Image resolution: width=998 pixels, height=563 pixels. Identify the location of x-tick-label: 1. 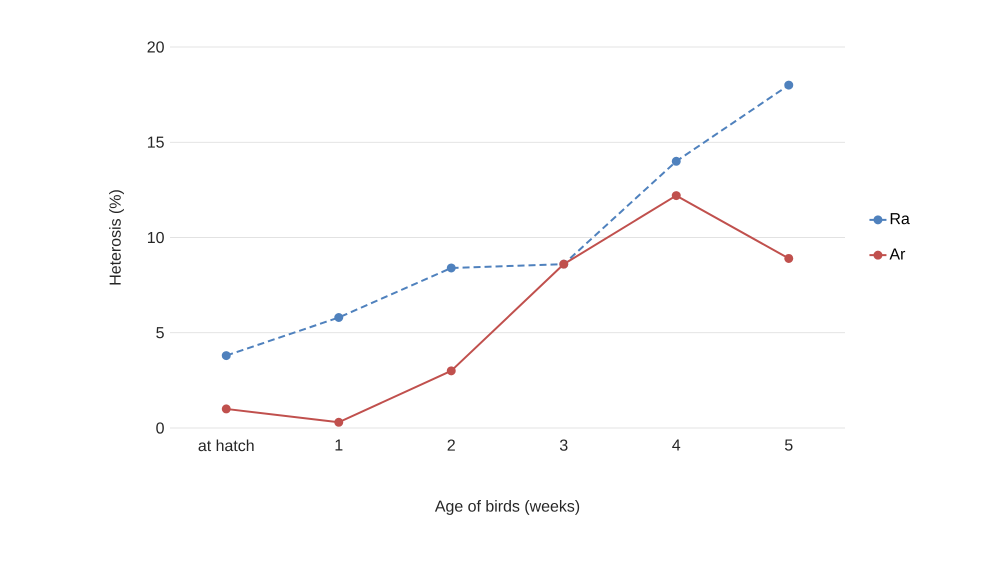
(339, 444).